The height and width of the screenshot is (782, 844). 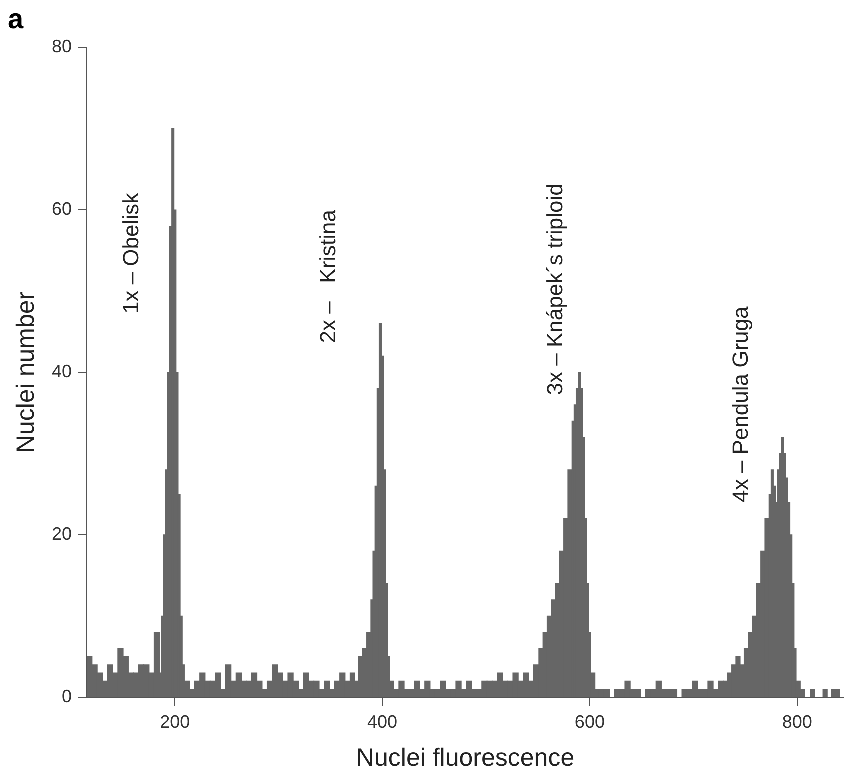 What do you see at coordinates (555, 290) in the screenshot?
I see `annotation: 3x – Knápek´s triploid` at bounding box center [555, 290].